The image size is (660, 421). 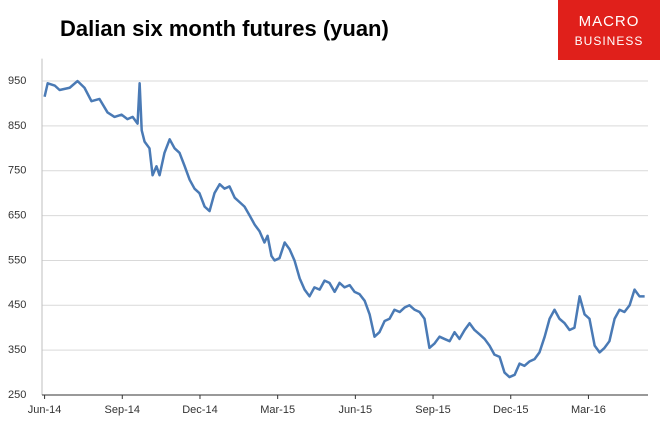 I want to click on brand-line: BUSINESS, so click(x=609, y=41).